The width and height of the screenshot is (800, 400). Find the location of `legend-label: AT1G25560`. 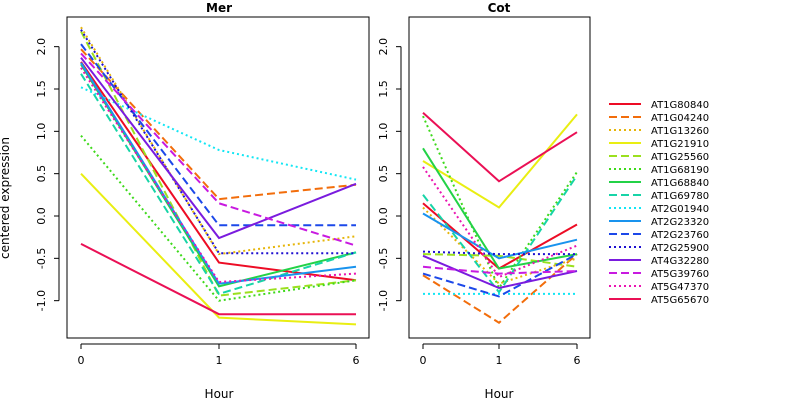

legend-label: AT1G25560 is located at coordinates (680, 157).